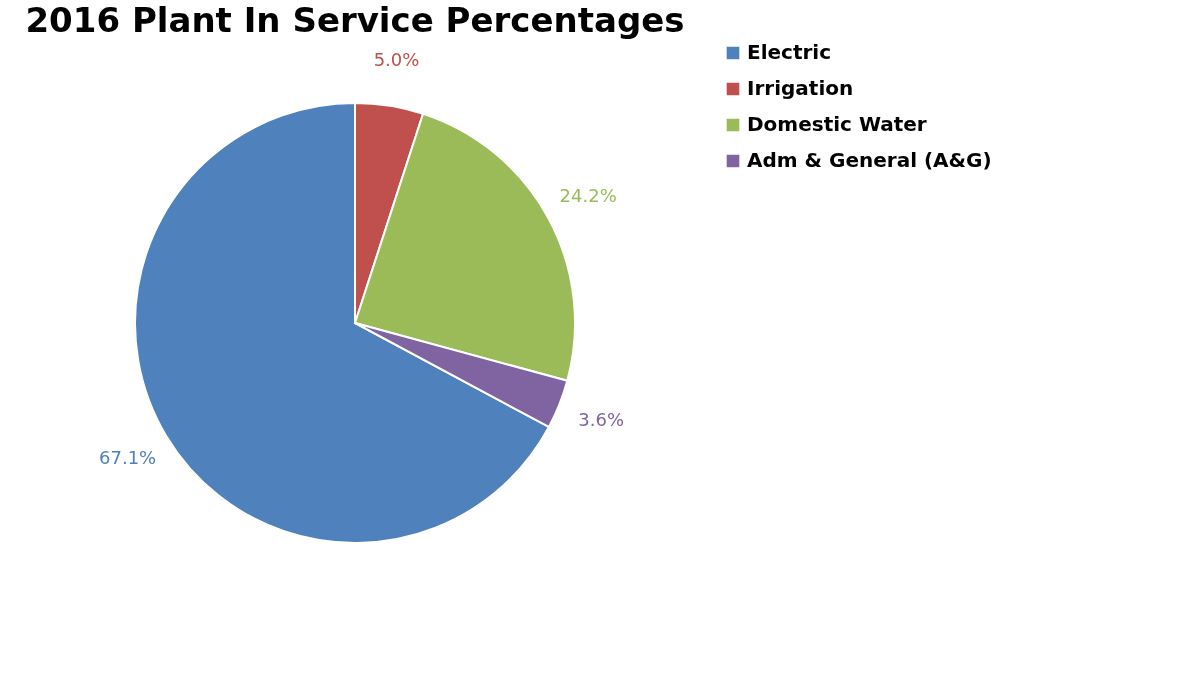  I want to click on chart-title: 2016 Plant In Service Percentages, so click(355, 20).